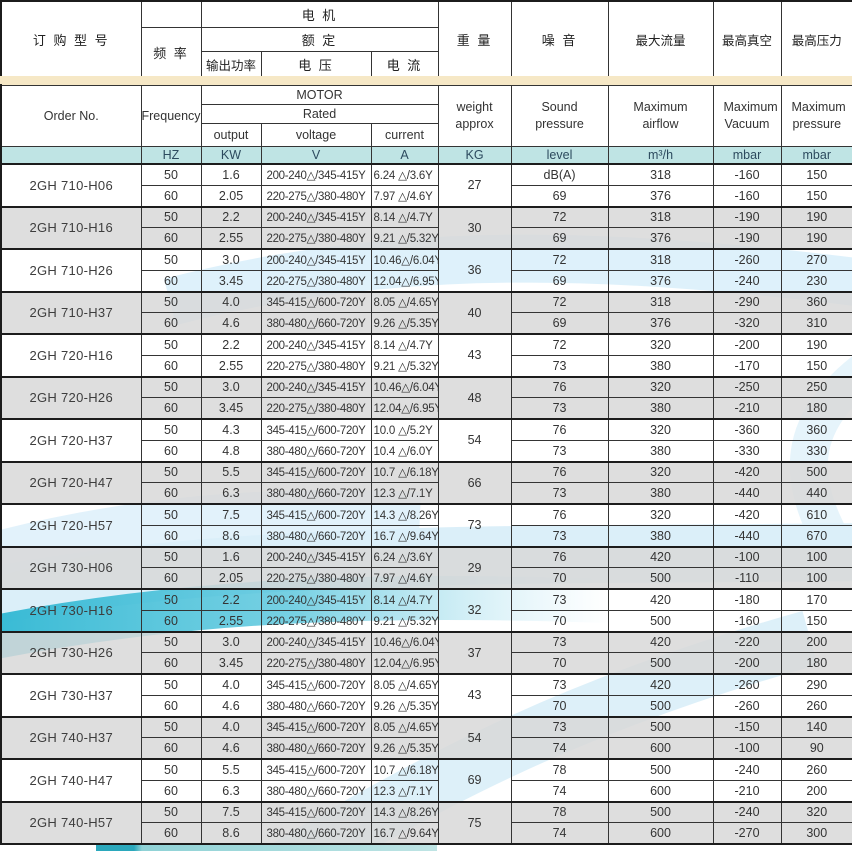  What do you see at coordinates (559, 493) in the screenshot?
I see `cell-sound-level: 73` at bounding box center [559, 493].